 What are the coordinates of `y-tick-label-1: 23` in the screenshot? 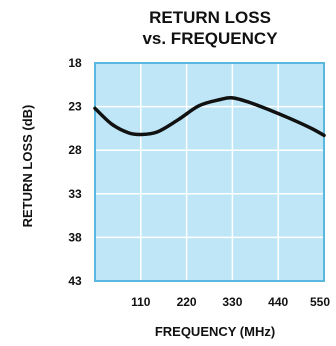 It's located at (75, 107).